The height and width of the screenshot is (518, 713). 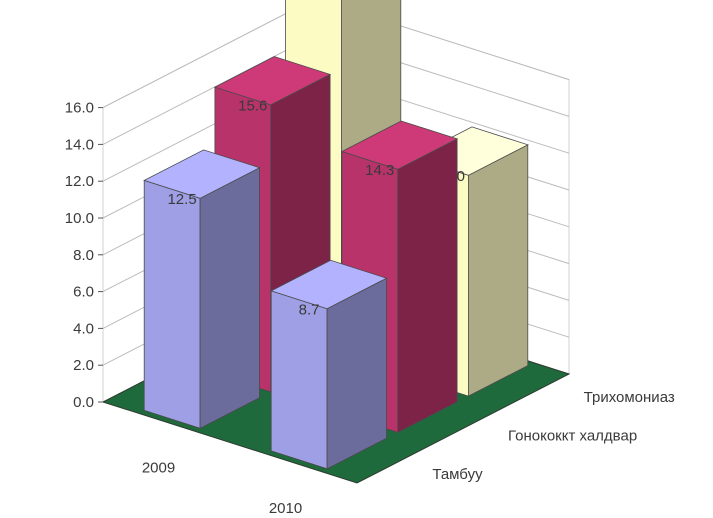 I want to click on y-tick-label: 4.0, so click(x=83, y=328).